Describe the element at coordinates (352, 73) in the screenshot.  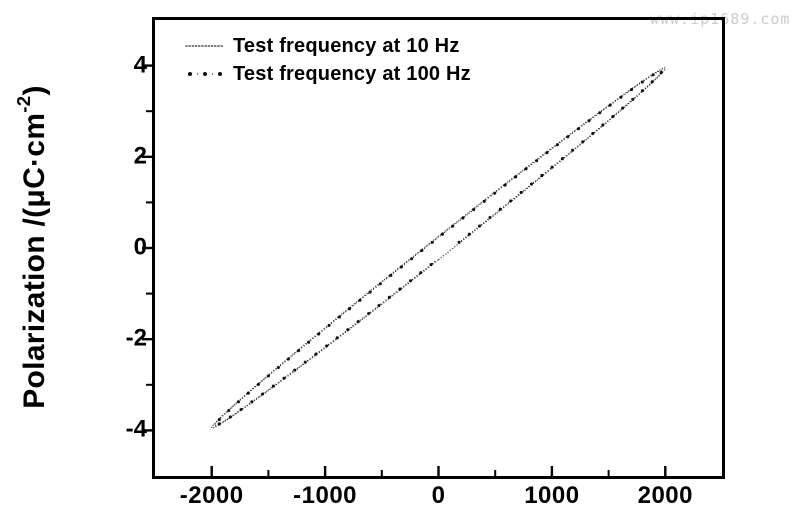
I see `legend-label-100hz: Test frequency at 100 Hz` at that location.